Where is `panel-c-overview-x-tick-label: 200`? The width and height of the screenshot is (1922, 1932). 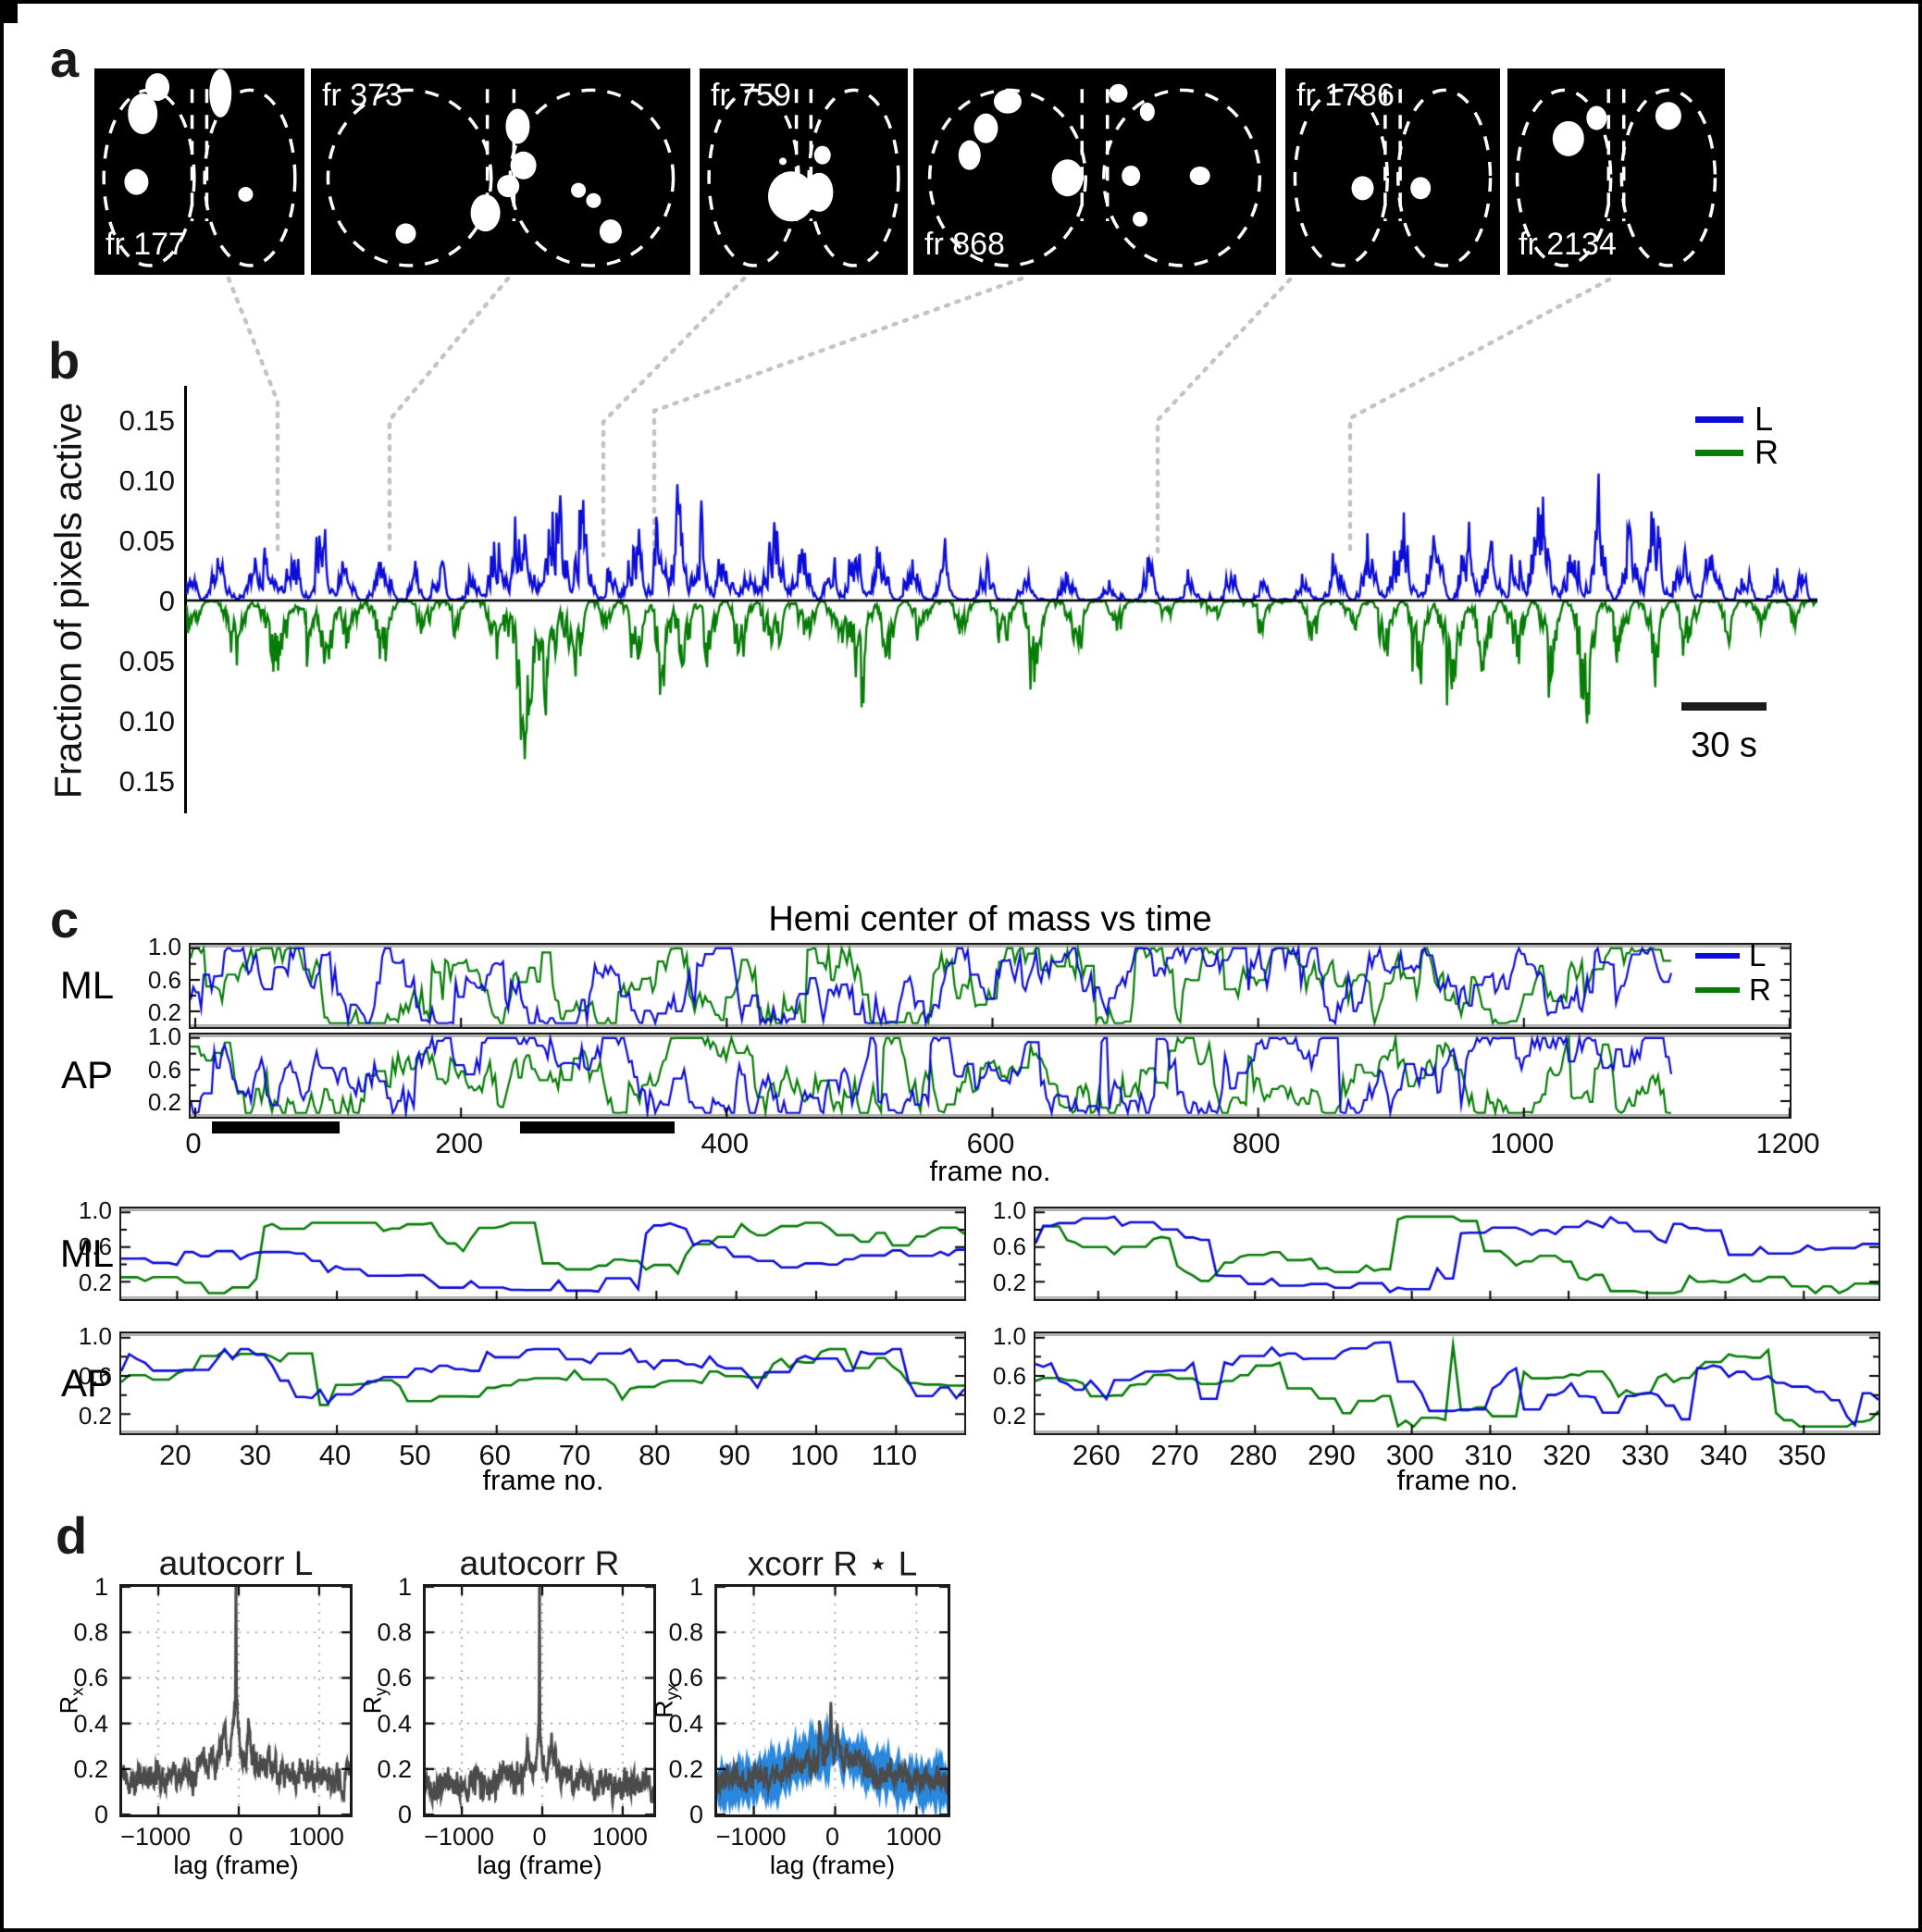 panel-c-overview-x-tick-label: 200 is located at coordinates (459, 1143).